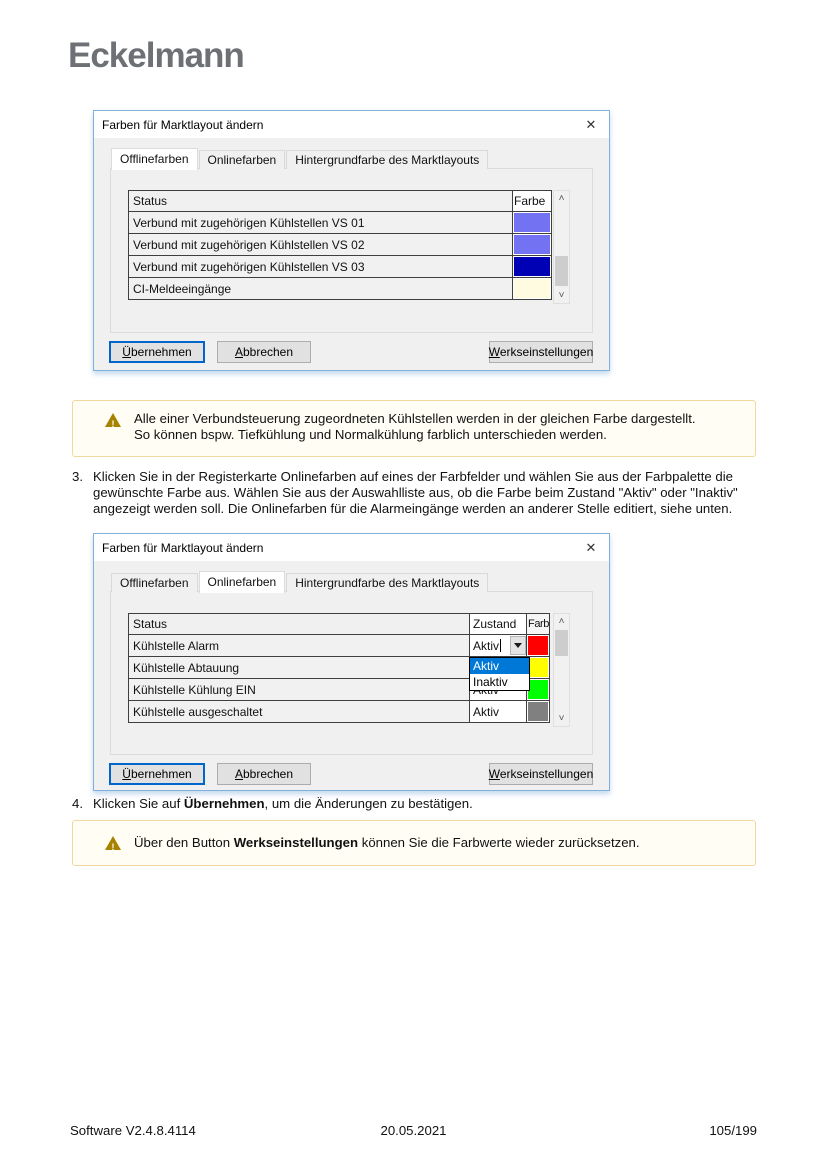  What do you see at coordinates (299, 645) in the screenshot?
I see `status-cell: Kühlstelle Alarm` at bounding box center [299, 645].